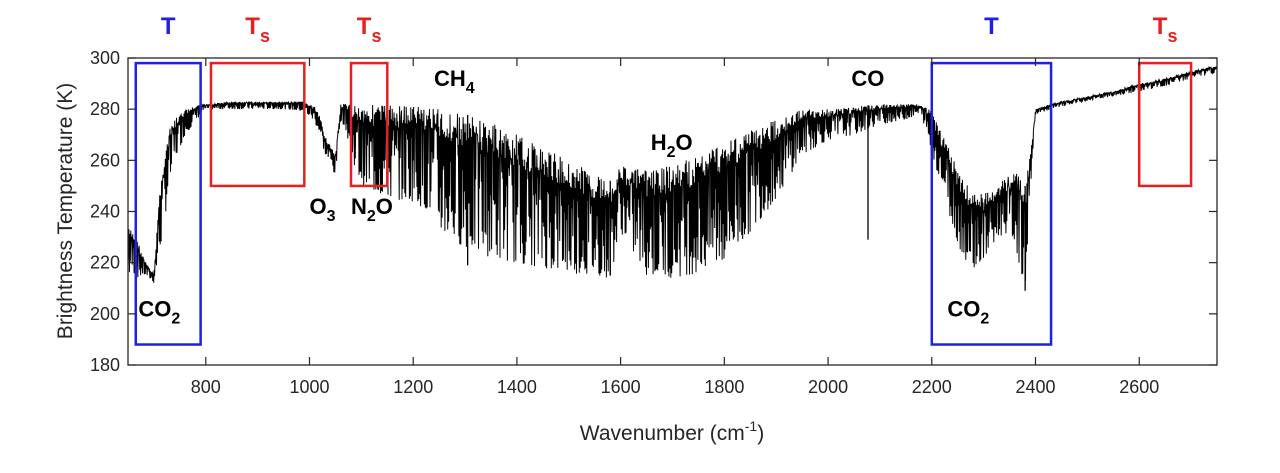 This screenshot has height=473, width=1280. What do you see at coordinates (669, 29) in the screenshot?
I see `box-labels: T Ts Ts T Ts` at bounding box center [669, 29].